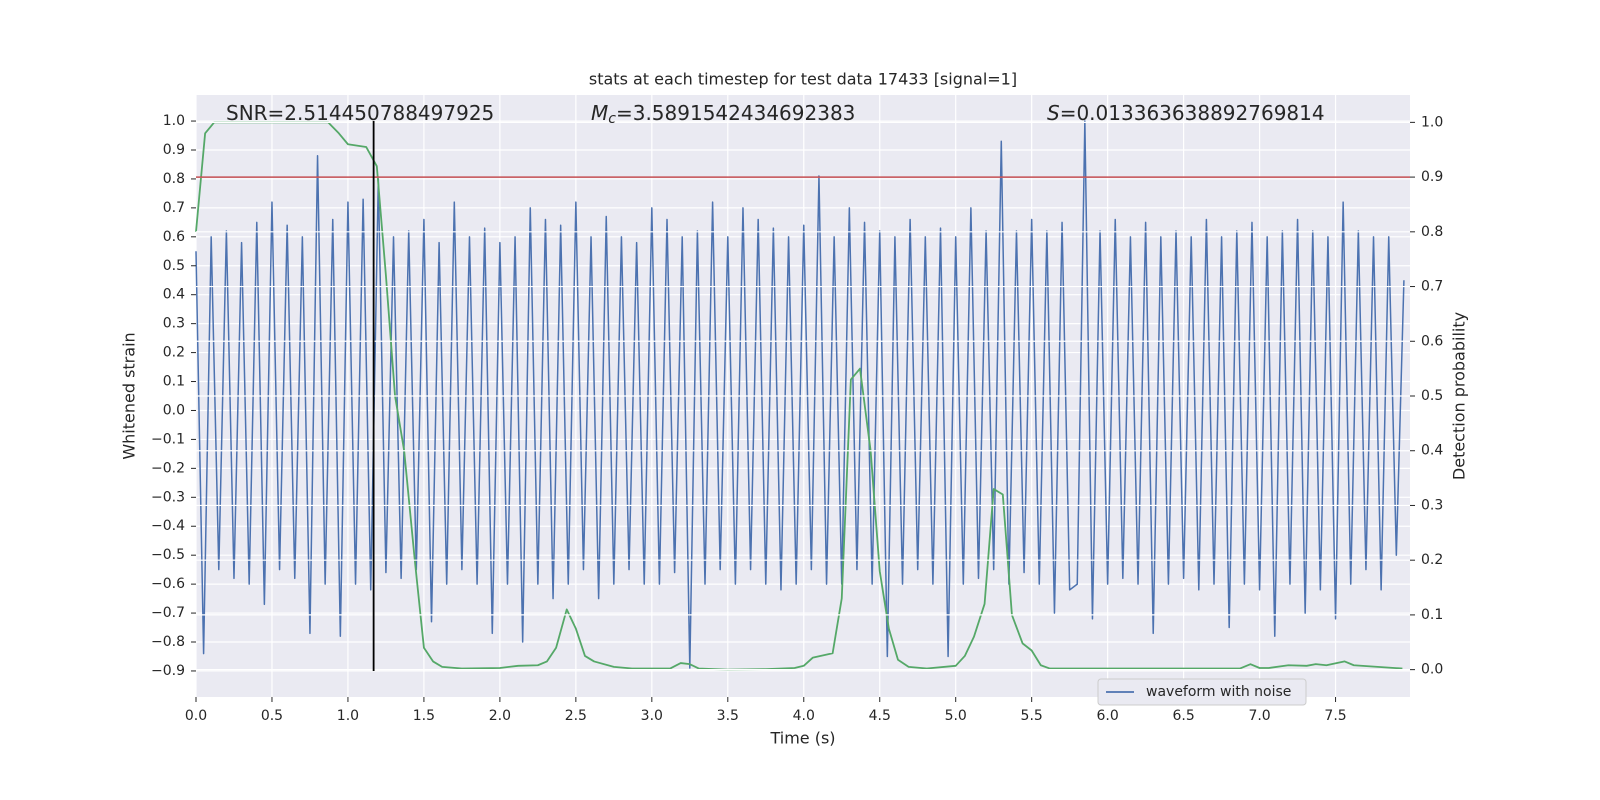 The height and width of the screenshot is (800, 1600). What do you see at coordinates (174, 353) in the screenshot?
I see `y-tick-label: 0.2` at bounding box center [174, 353].